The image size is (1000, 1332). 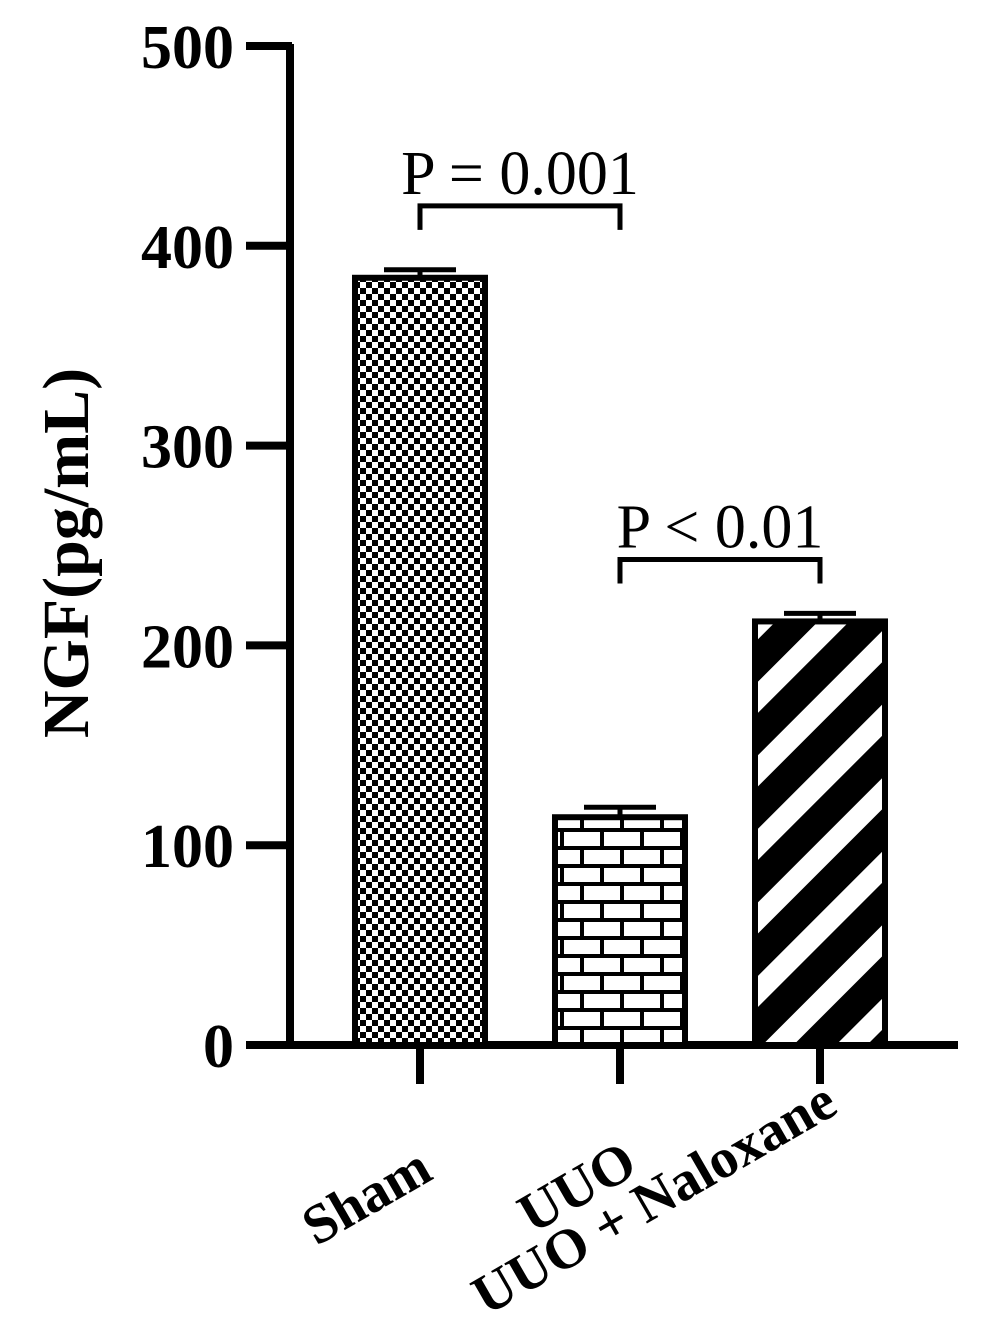 What do you see at coordinates (420, 661) in the screenshot?
I see `bar-sham` at bounding box center [420, 661].